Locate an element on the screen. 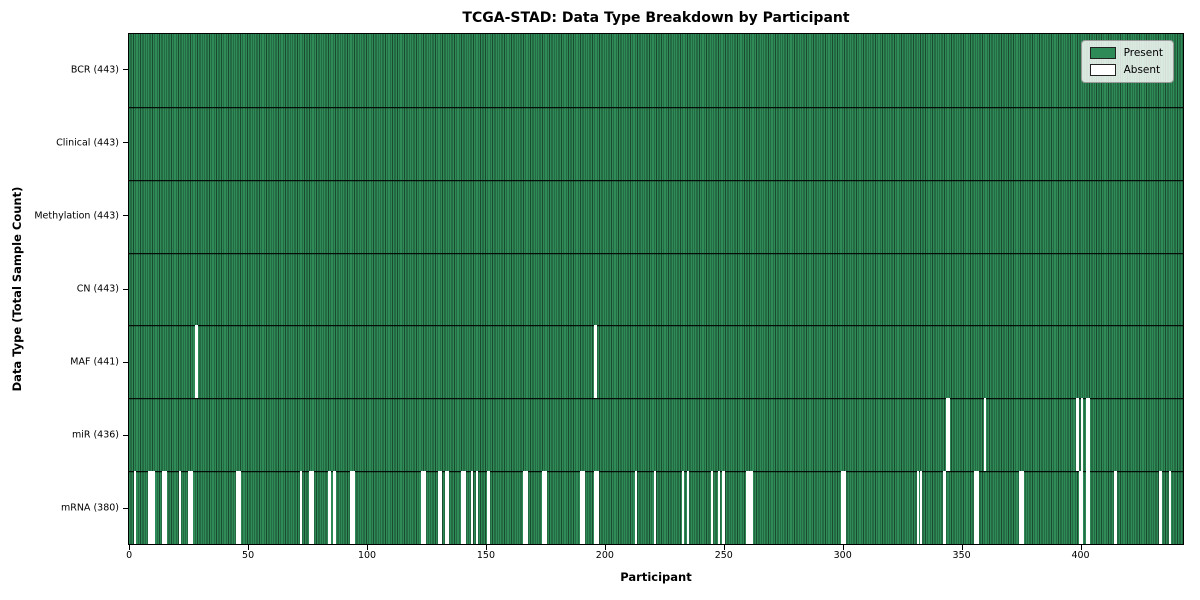  y-tick-label: CN (443) is located at coordinates (97, 289).